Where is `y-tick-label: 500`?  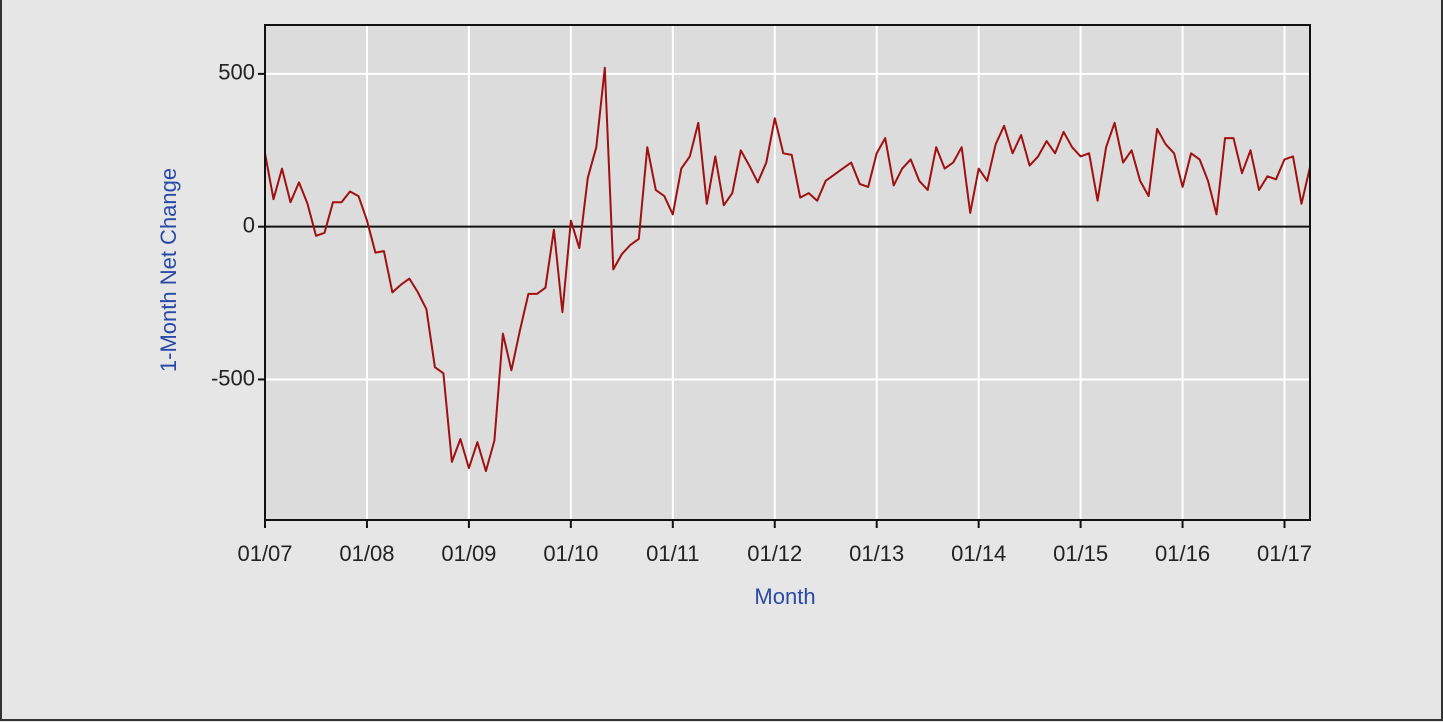
y-tick-label: 500 is located at coordinates (236, 72).